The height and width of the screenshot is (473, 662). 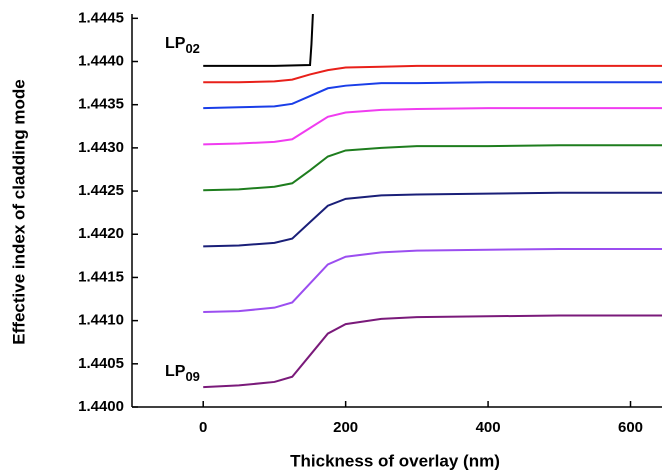 What do you see at coordinates (101, 147) in the screenshot?
I see `y-tick-label: 1.4430` at bounding box center [101, 147].